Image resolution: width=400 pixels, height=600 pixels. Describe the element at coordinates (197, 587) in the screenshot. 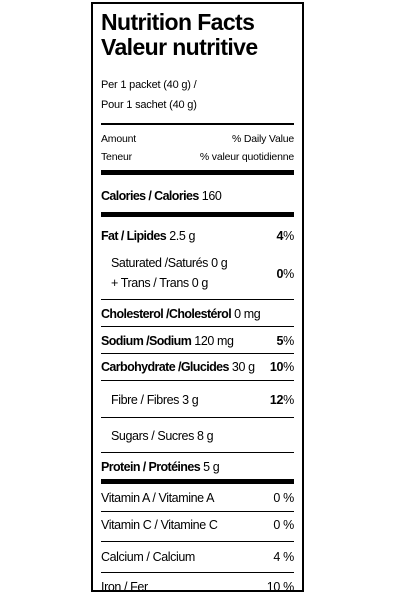

I see `iron-row: Iron / Fer` at that location.